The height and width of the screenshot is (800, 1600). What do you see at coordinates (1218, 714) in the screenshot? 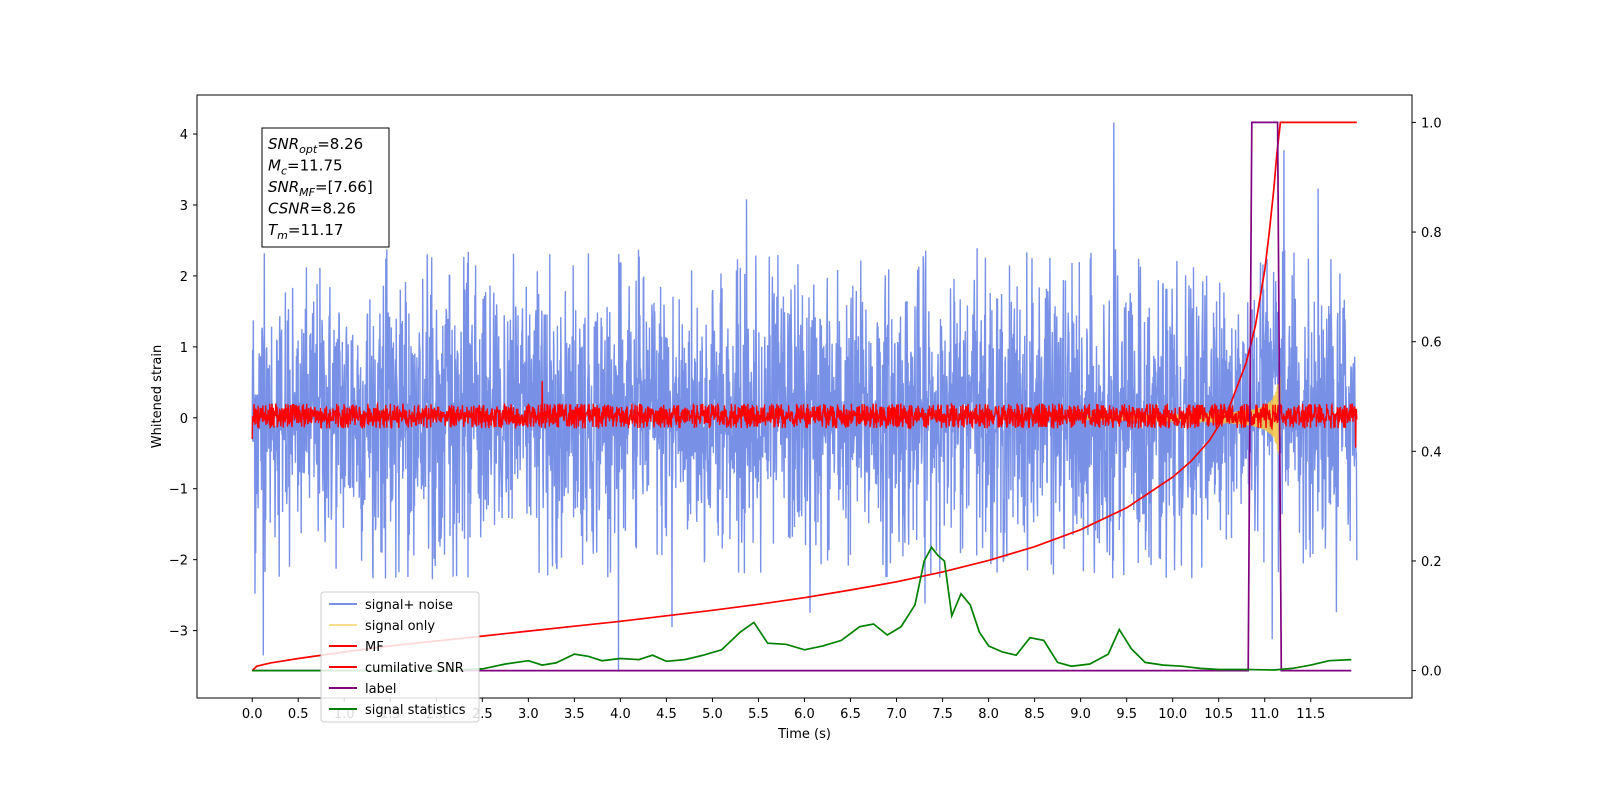
I see `x-tick-label: 10.5` at bounding box center [1218, 714].